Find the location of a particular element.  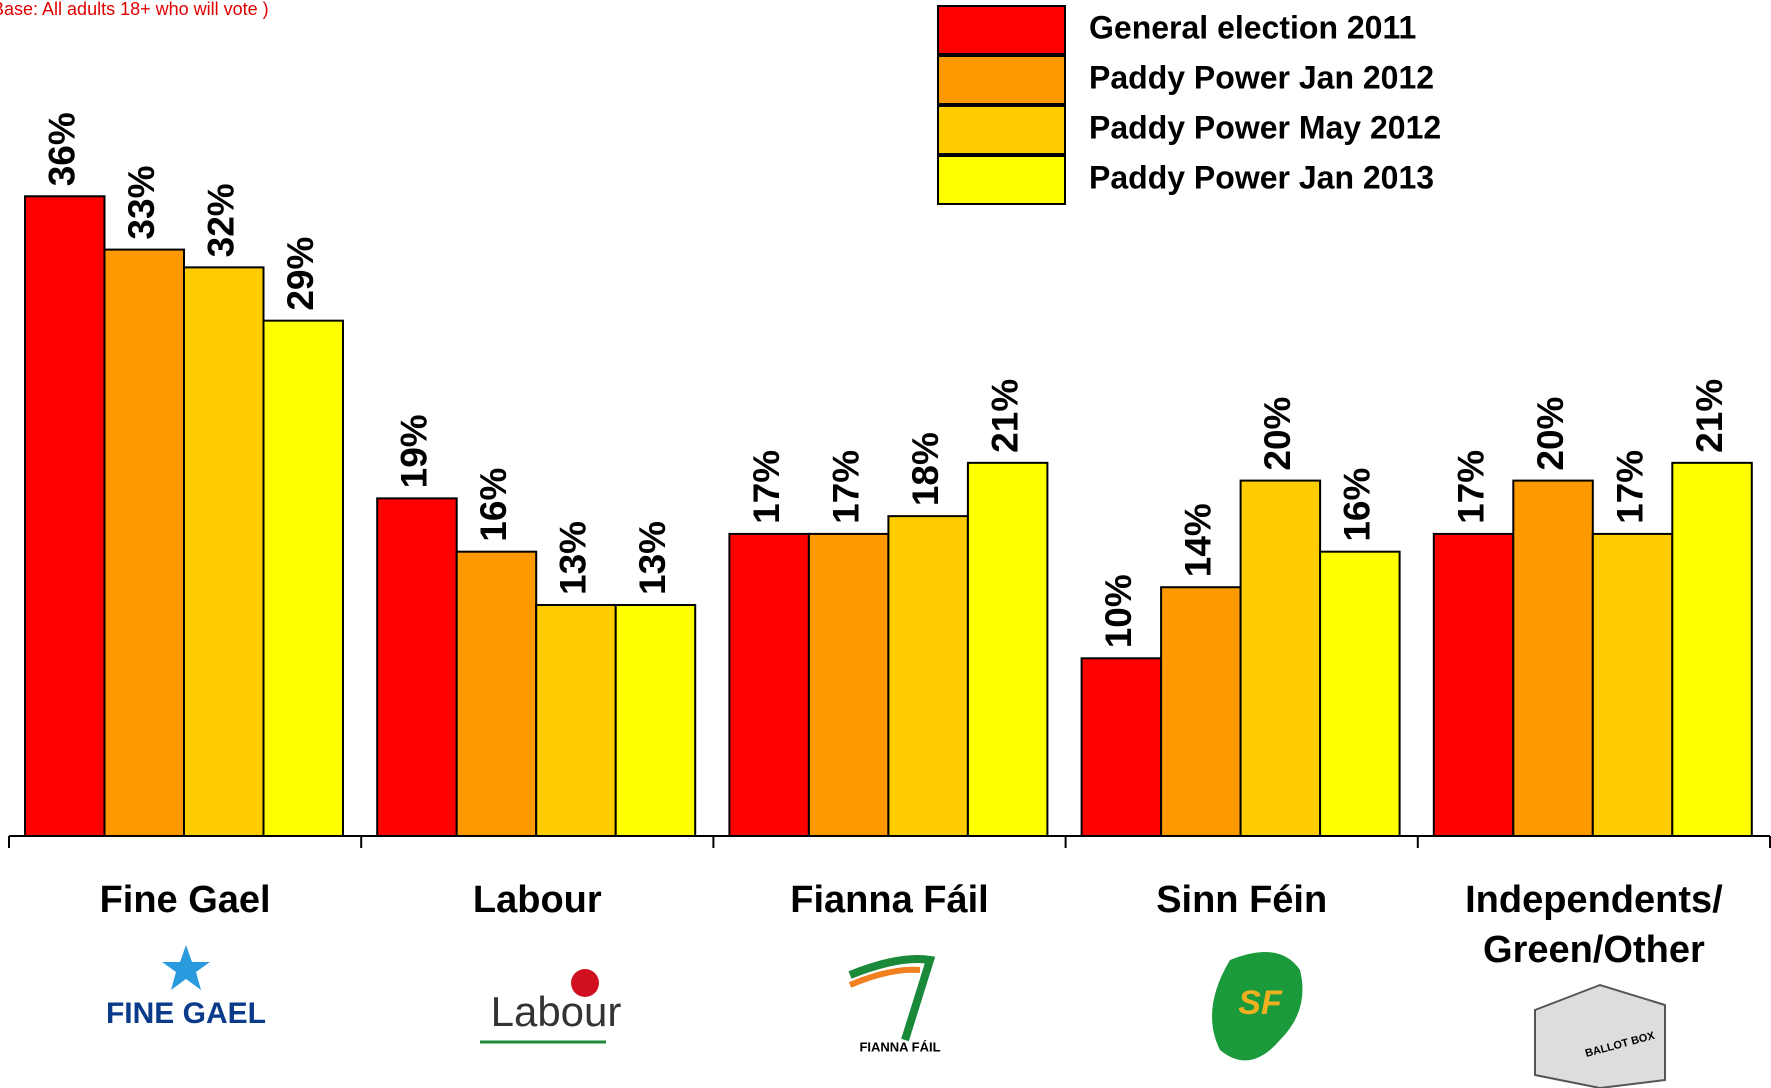

value-label: 10% is located at coordinates (1118, 611).